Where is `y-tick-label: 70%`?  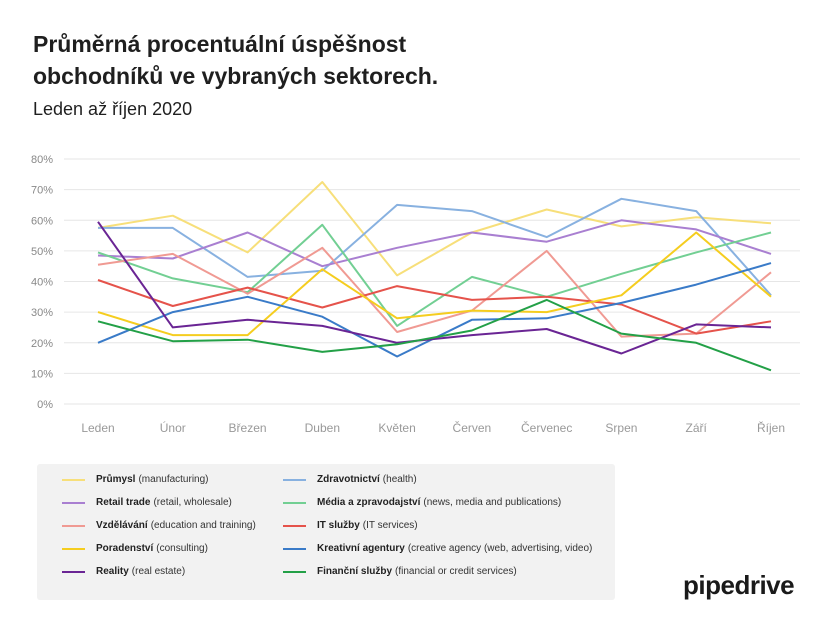
y-tick-label: 70% is located at coordinates (42, 191).